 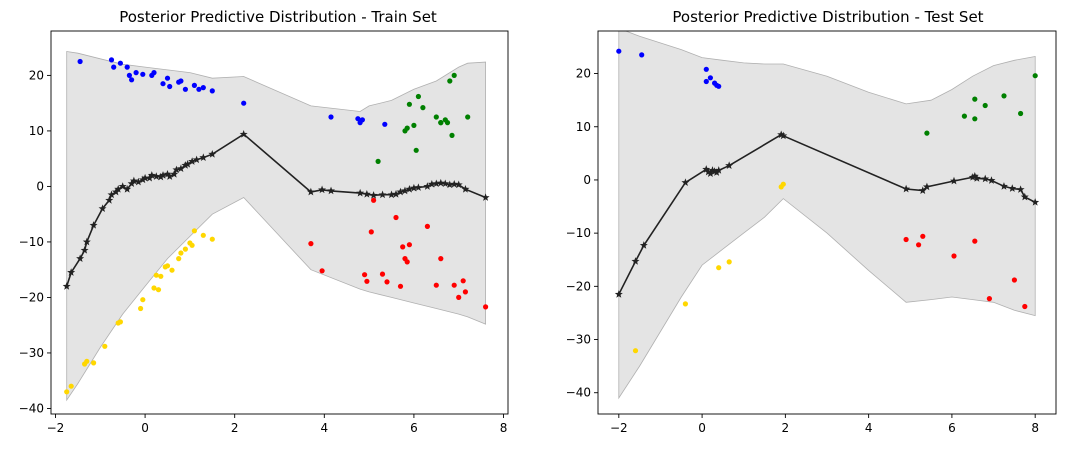 I want to click on train-xtick-label: 8, so click(x=504, y=428).